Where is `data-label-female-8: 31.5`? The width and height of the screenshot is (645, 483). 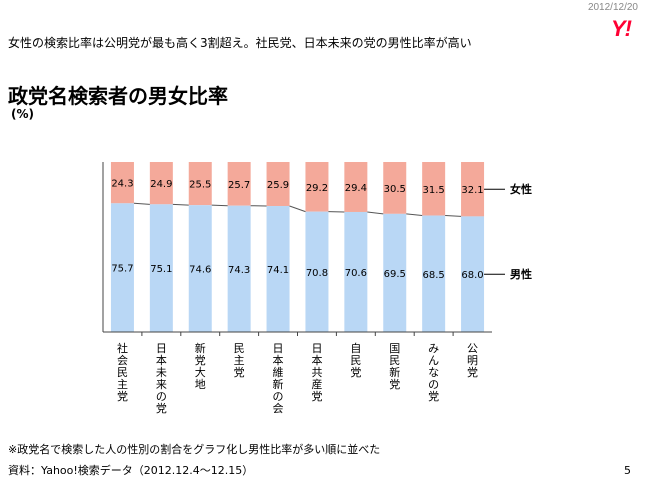
data-label-female-8: 31.5 is located at coordinates (434, 190).